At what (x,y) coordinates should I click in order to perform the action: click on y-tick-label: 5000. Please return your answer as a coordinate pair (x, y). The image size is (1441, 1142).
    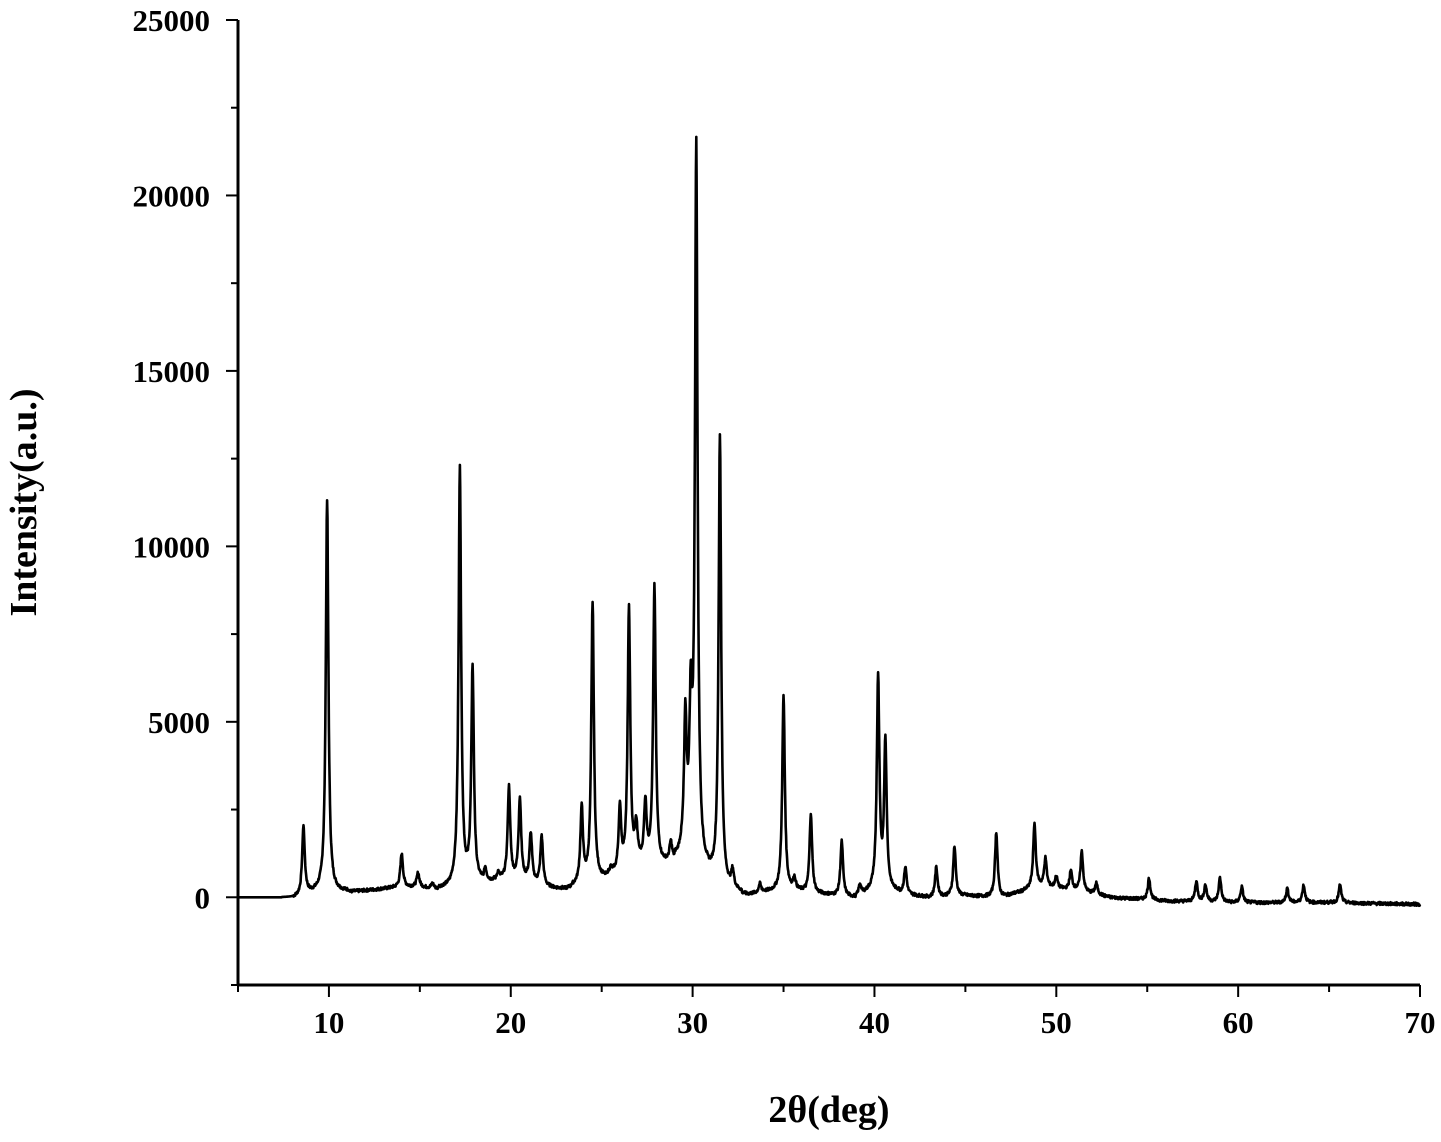
    Looking at the image, I should click on (179, 722).